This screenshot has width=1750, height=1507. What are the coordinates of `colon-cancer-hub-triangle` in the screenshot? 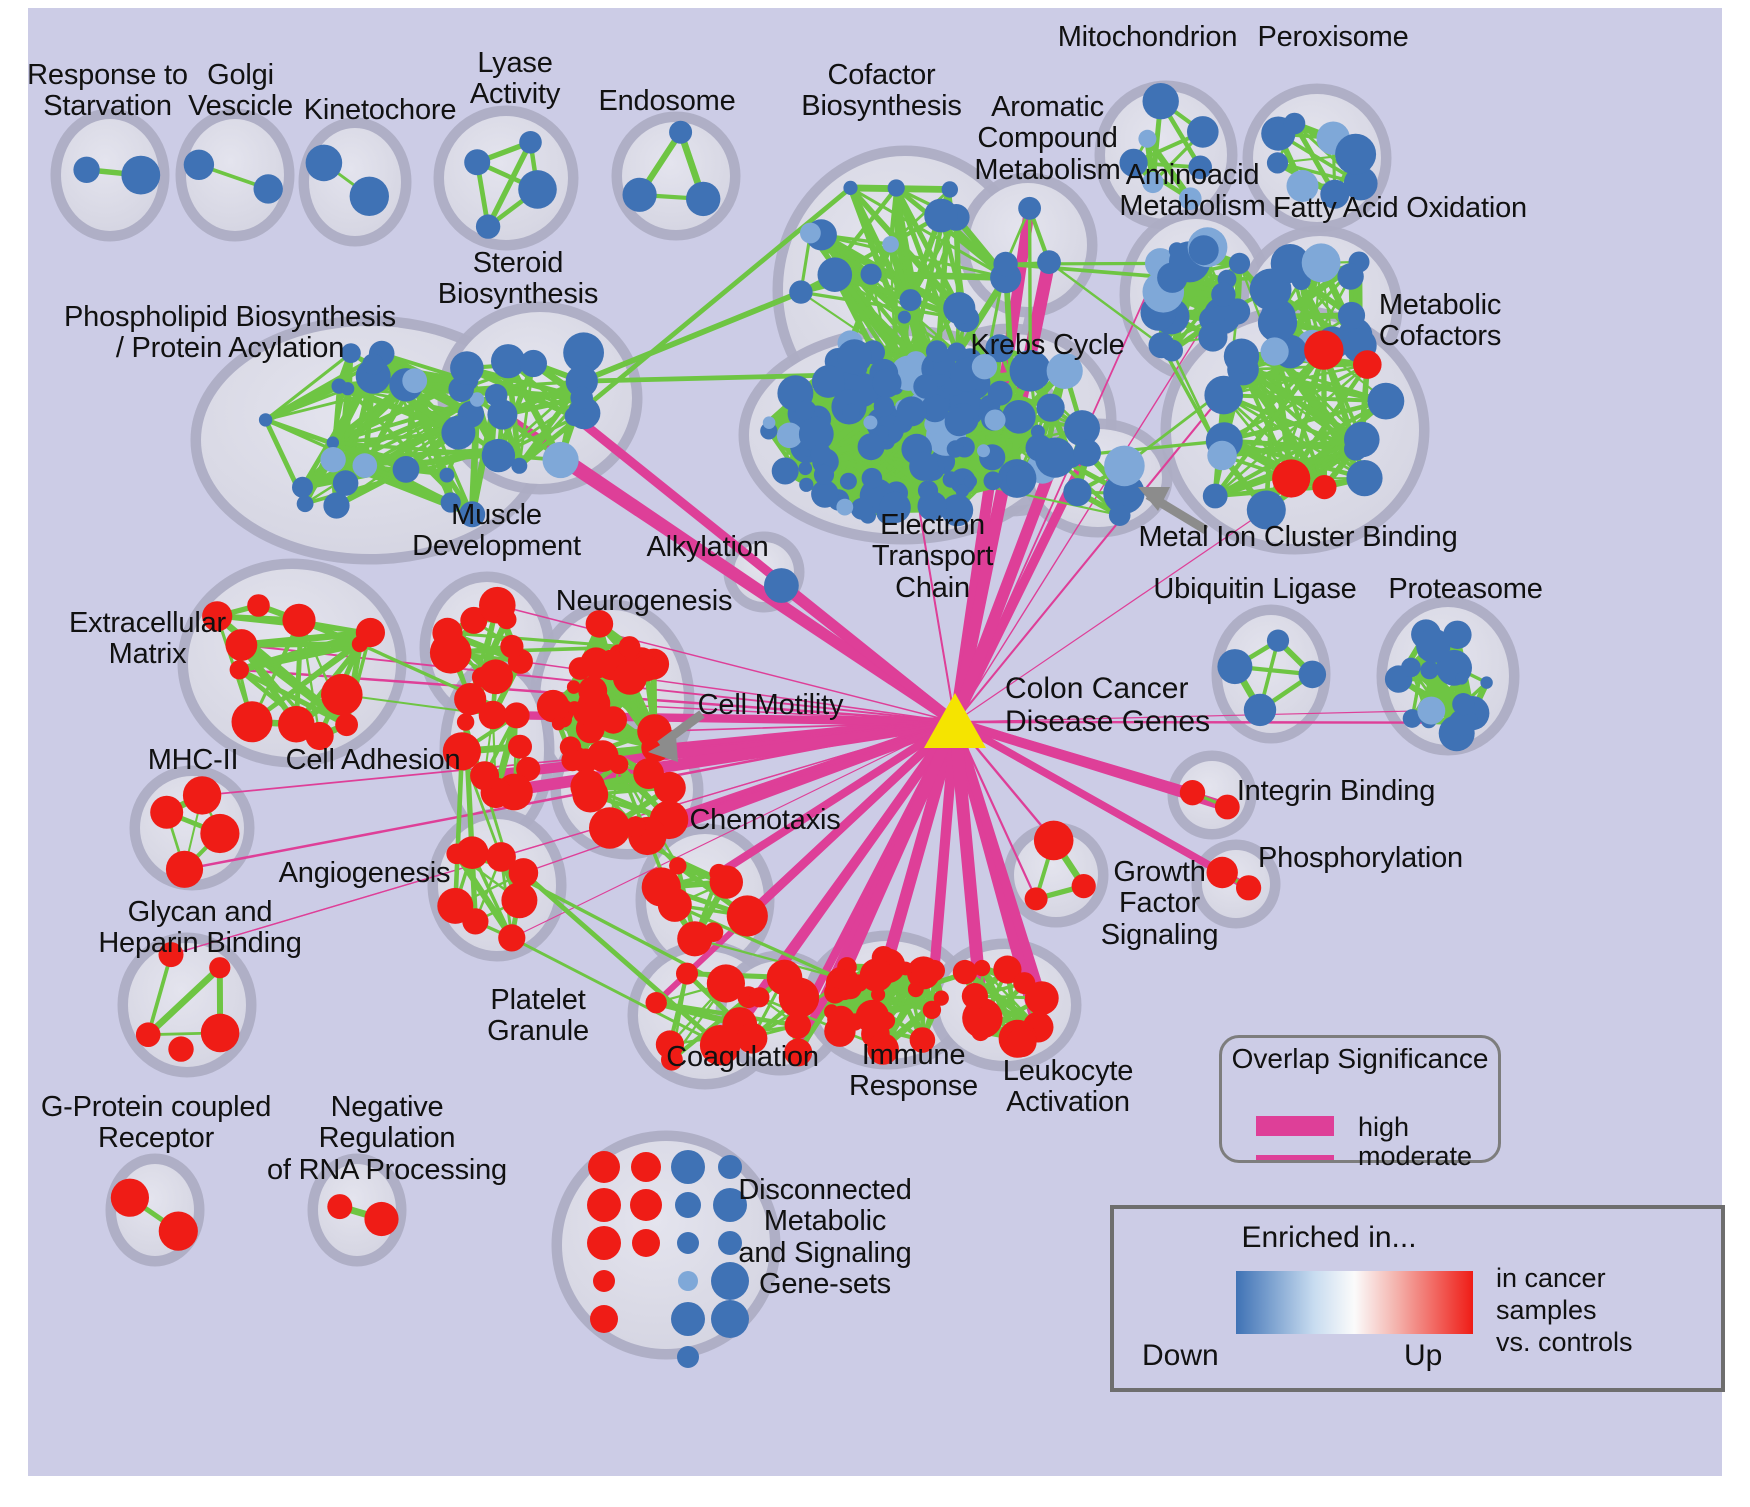 It's located at (955, 720).